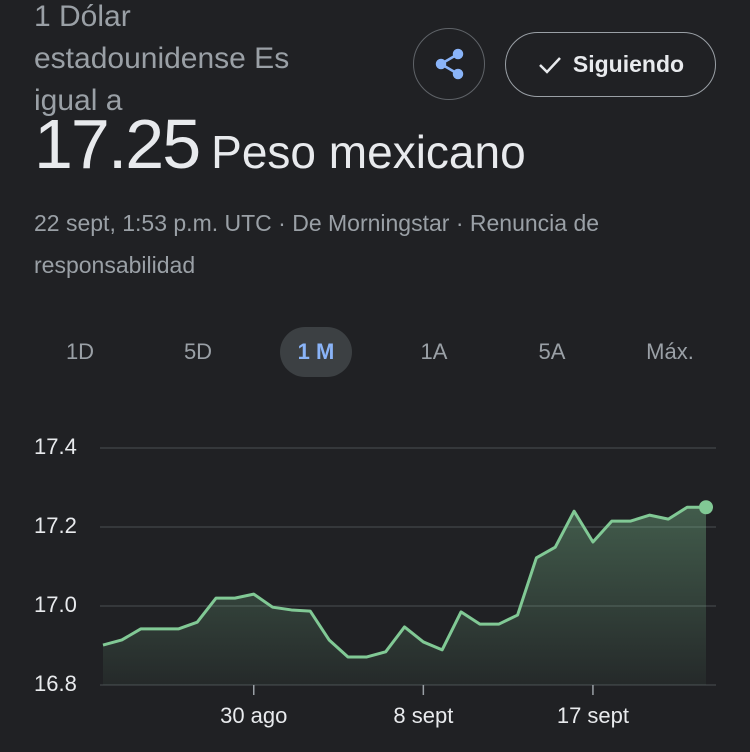 This screenshot has height=752, width=750. What do you see at coordinates (55, 604) in the screenshot?
I see `y-tick-label: 17.0` at bounding box center [55, 604].